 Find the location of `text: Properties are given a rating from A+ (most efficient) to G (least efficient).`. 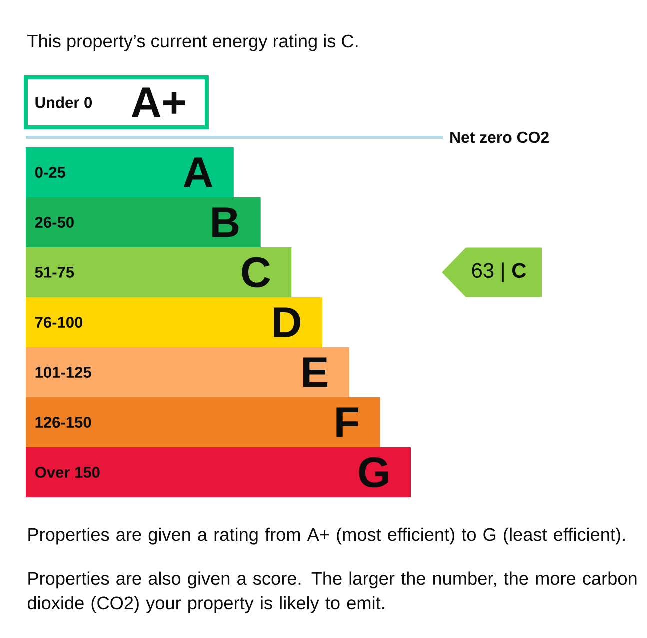

text: Properties are given a rating from A+ (most efficient) to G (least efficient). is located at coordinates (326, 536).